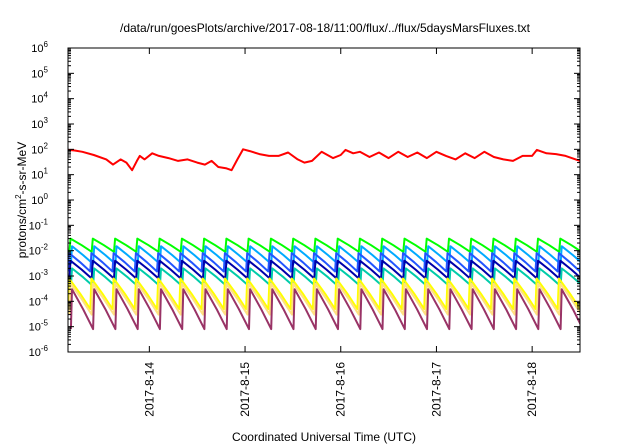  Describe the element at coordinates (45, 348) in the screenshot. I see `y-tick-label-exponent: -6` at that location.